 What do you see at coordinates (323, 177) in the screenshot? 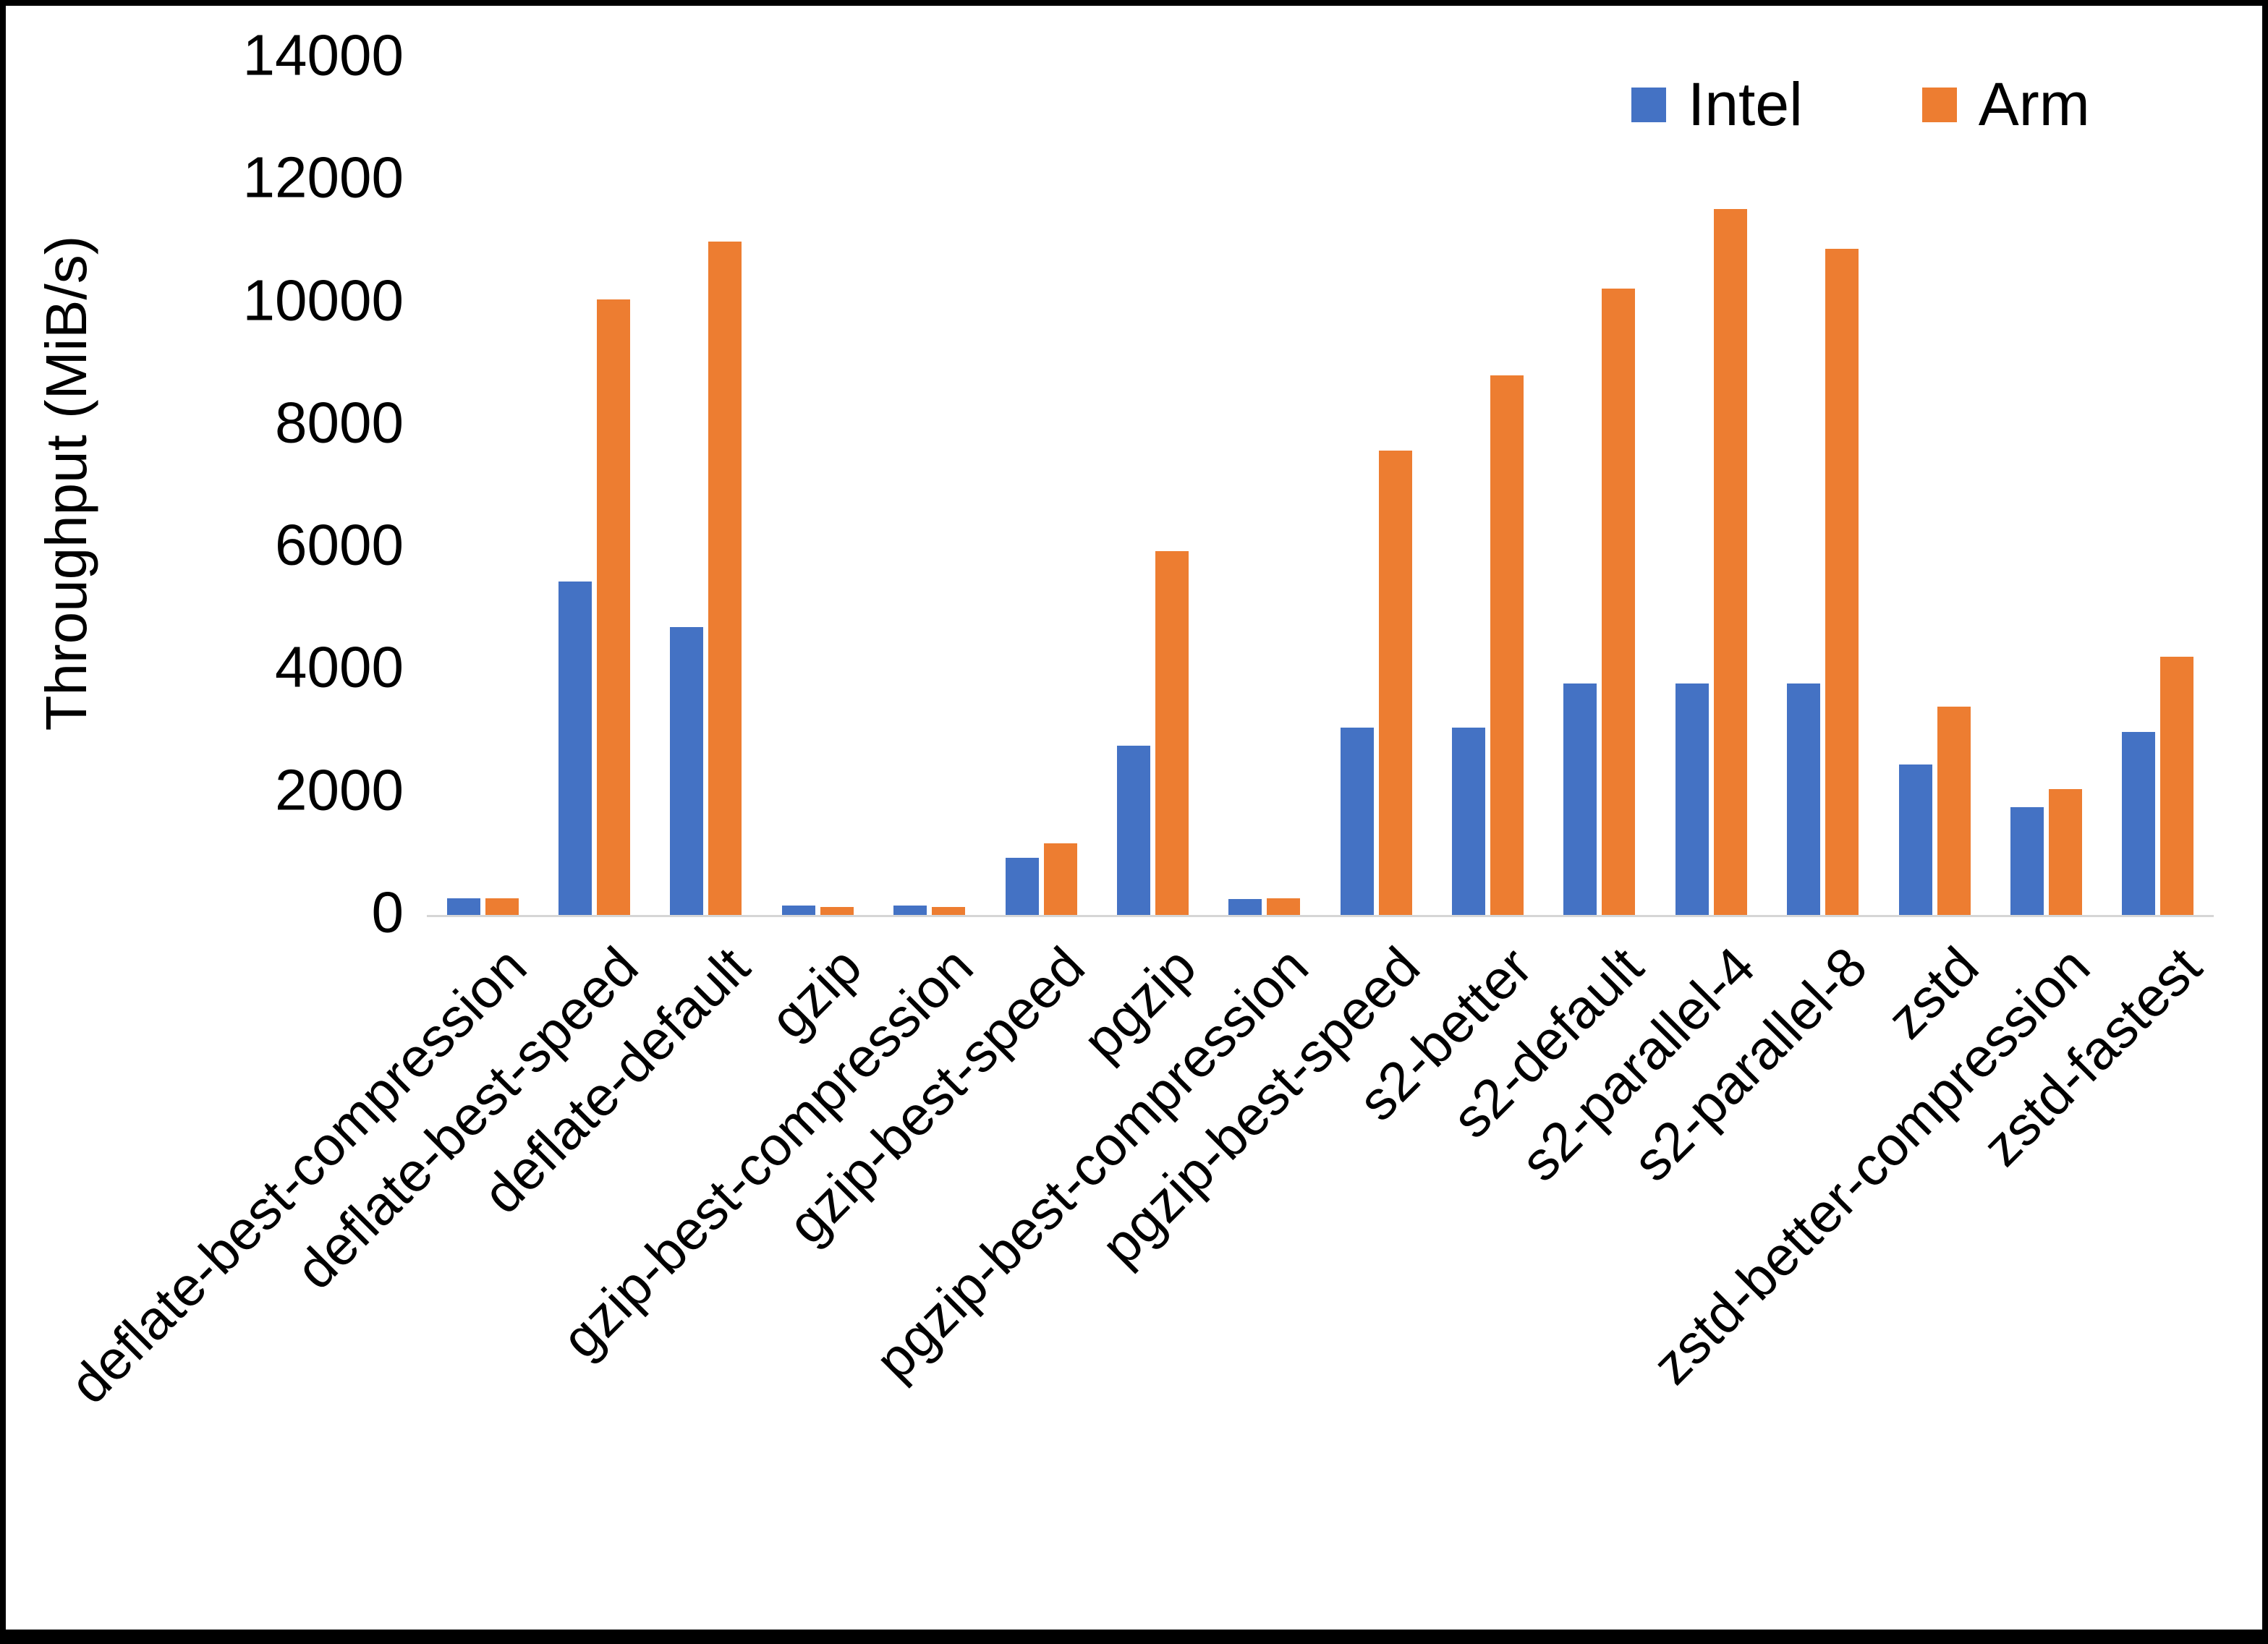
I see `y-tick-label: 12000` at bounding box center [323, 177].